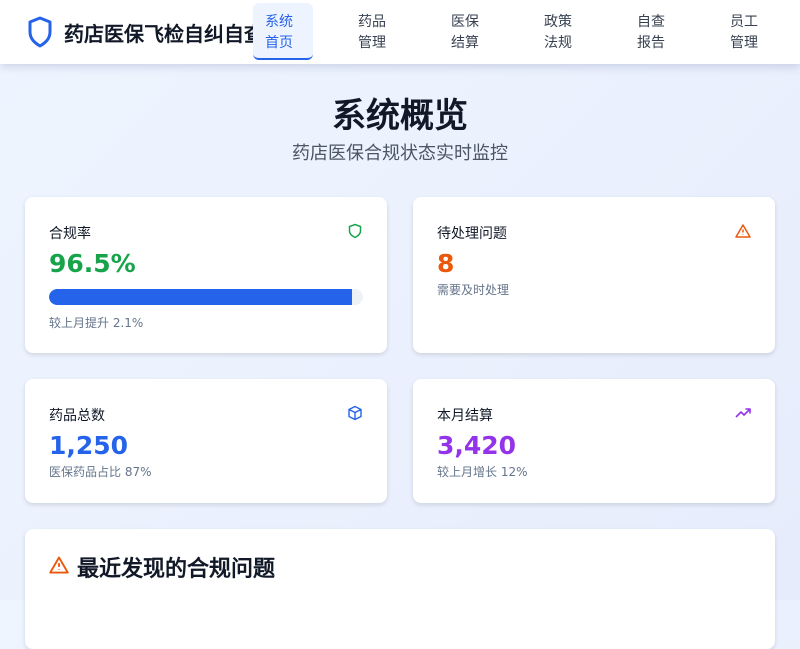 Image resolution: width=800 pixels, height=649 pixels. I want to click on card-note: 较上月增长 12%, so click(482, 472).